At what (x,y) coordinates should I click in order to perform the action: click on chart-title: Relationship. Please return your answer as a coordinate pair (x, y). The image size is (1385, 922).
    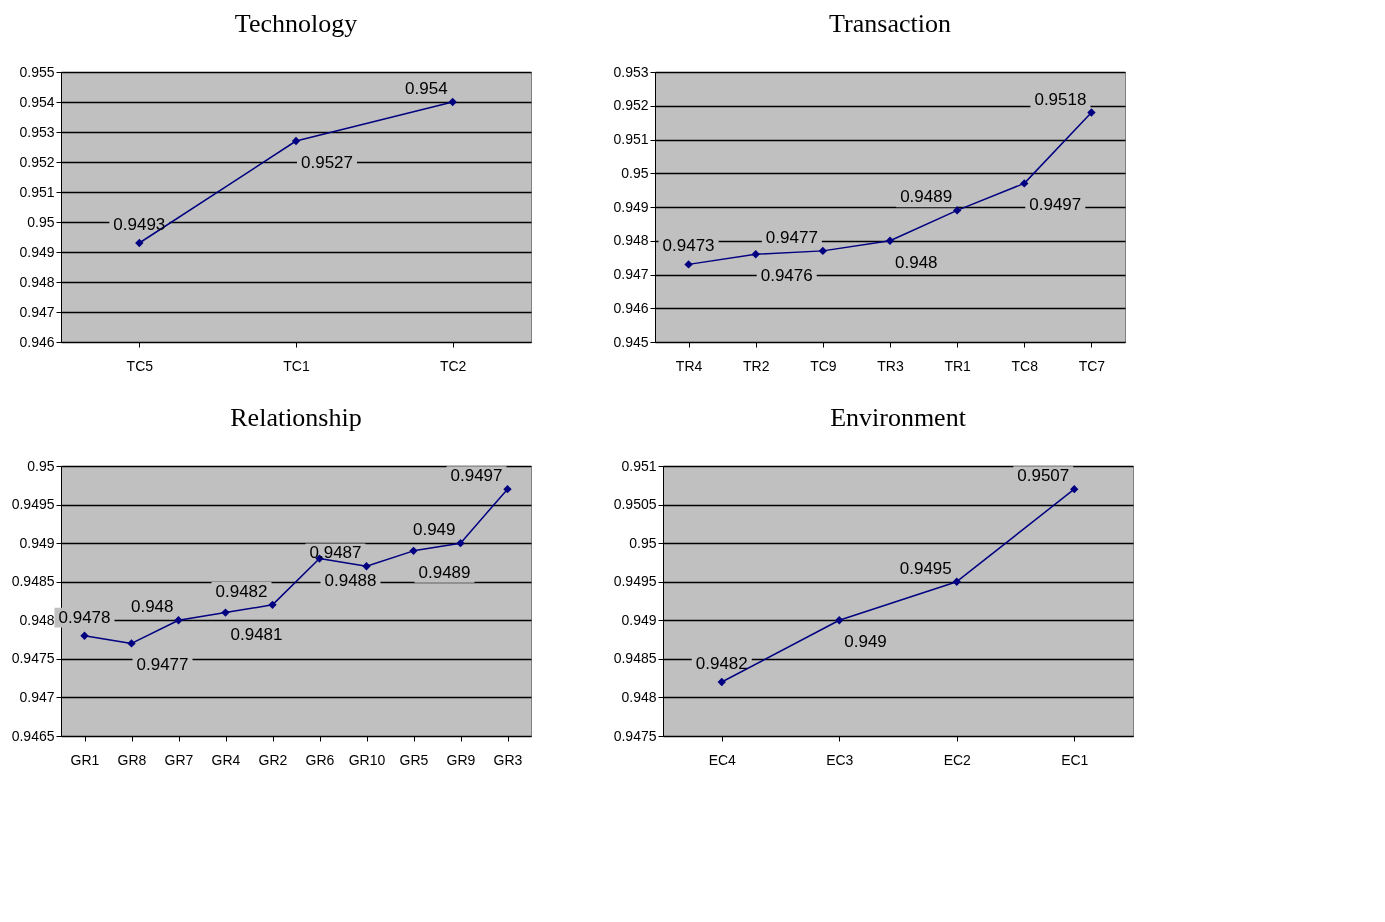
    Looking at the image, I should click on (296, 417).